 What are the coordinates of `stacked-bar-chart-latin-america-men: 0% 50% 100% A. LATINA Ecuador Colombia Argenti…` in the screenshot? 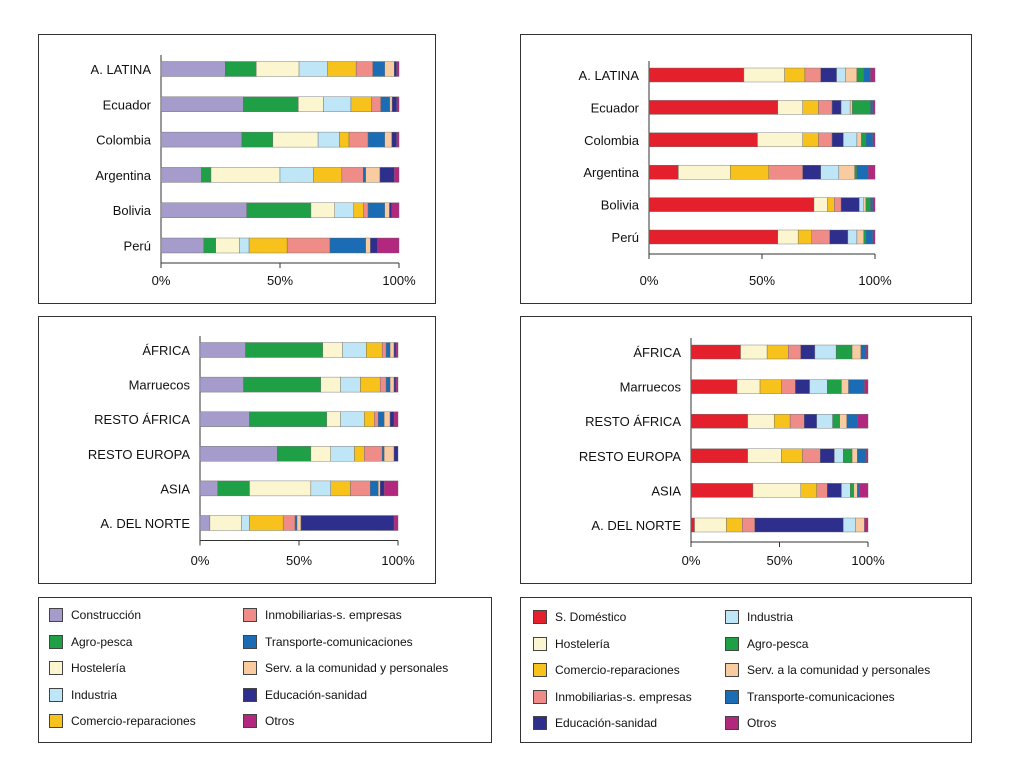 It's located at (253, 171).